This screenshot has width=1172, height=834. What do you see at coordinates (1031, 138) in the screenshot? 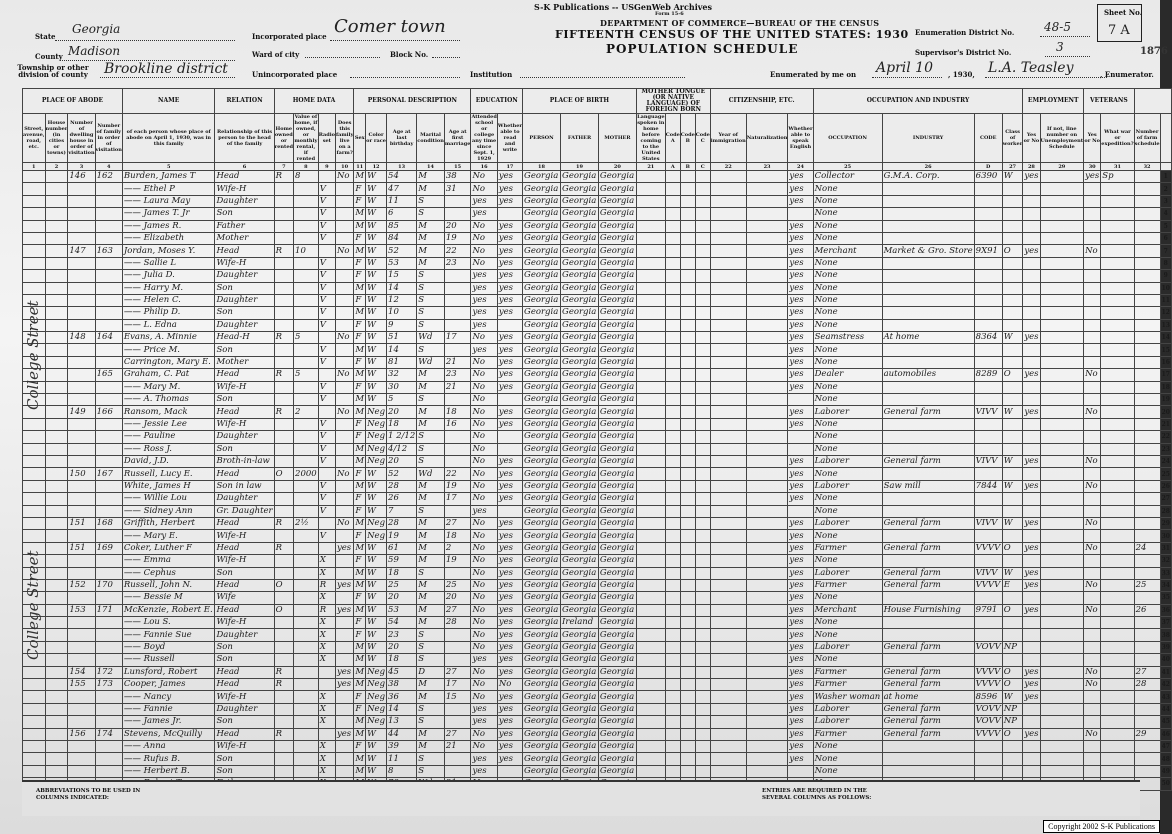
I see `column-header: Yes or No` at bounding box center [1031, 138].